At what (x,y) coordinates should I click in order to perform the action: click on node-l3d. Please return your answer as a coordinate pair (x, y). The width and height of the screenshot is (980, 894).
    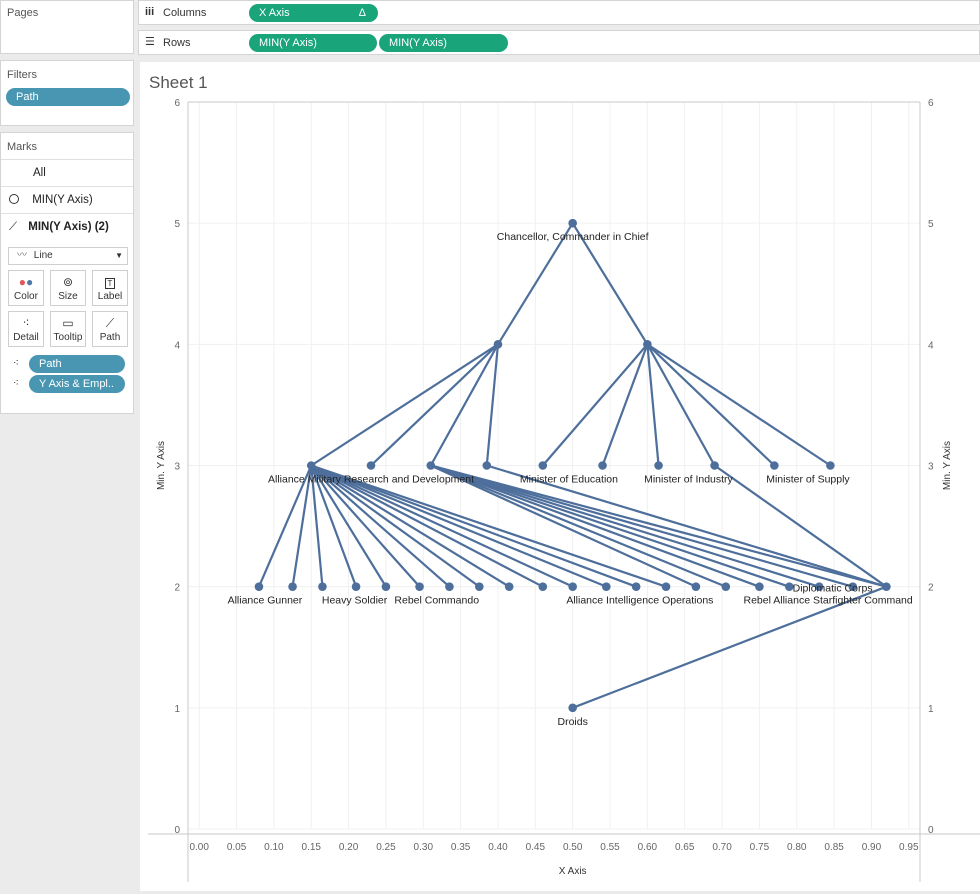
    Looking at the image, I should click on (487, 465).